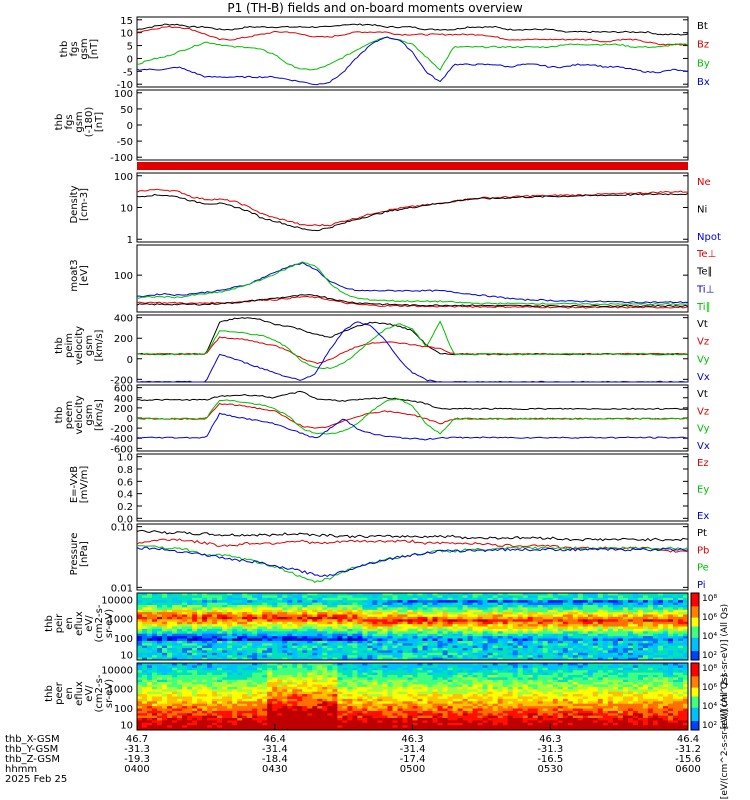 The width and height of the screenshot is (750, 800). What do you see at coordinates (69, 345) in the screenshot?
I see `ylabel-peim-1: peim` at bounding box center [69, 345].